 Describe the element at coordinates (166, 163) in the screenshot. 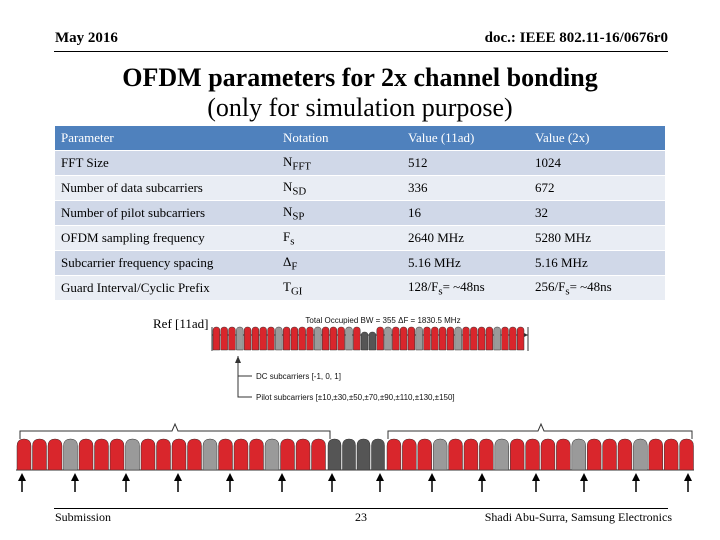

I see `cell-parameter: FFT Size` at that location.